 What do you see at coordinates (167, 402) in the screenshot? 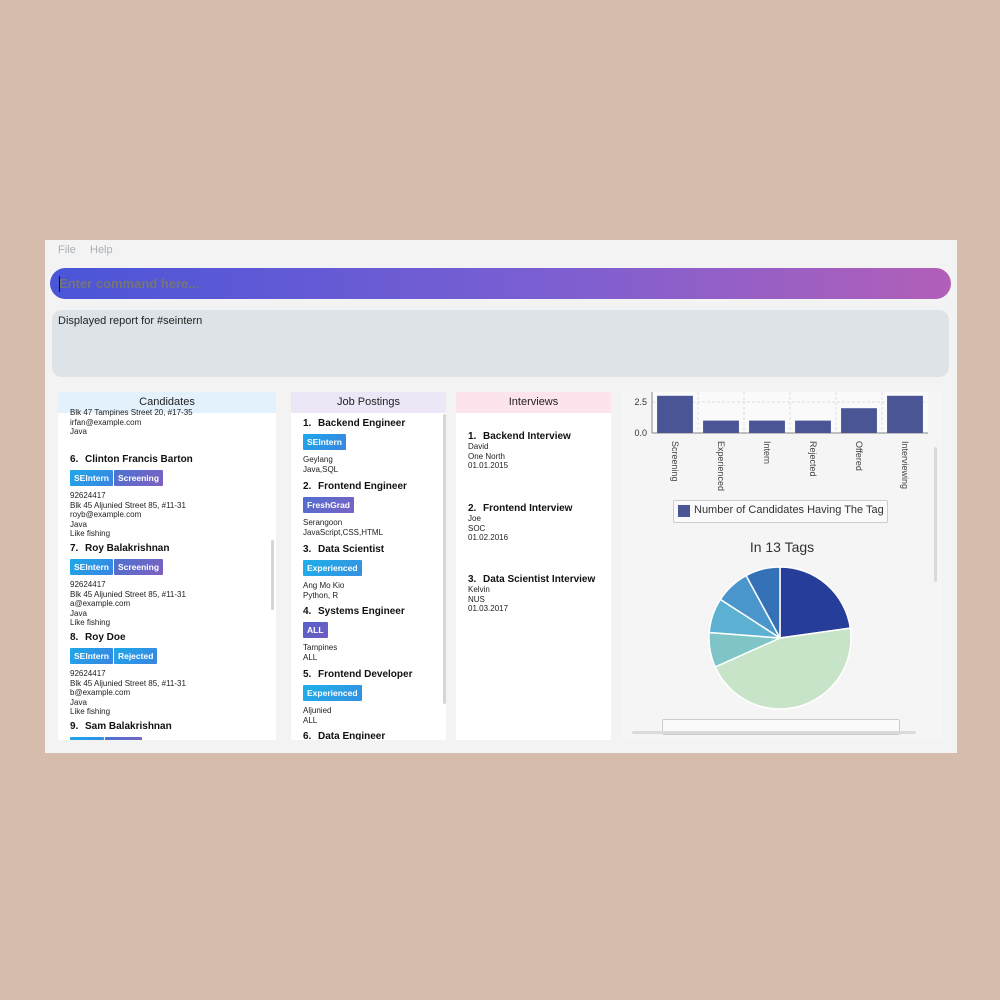
I see `candidates-header: Candidates` at bounding box center [167, 402].